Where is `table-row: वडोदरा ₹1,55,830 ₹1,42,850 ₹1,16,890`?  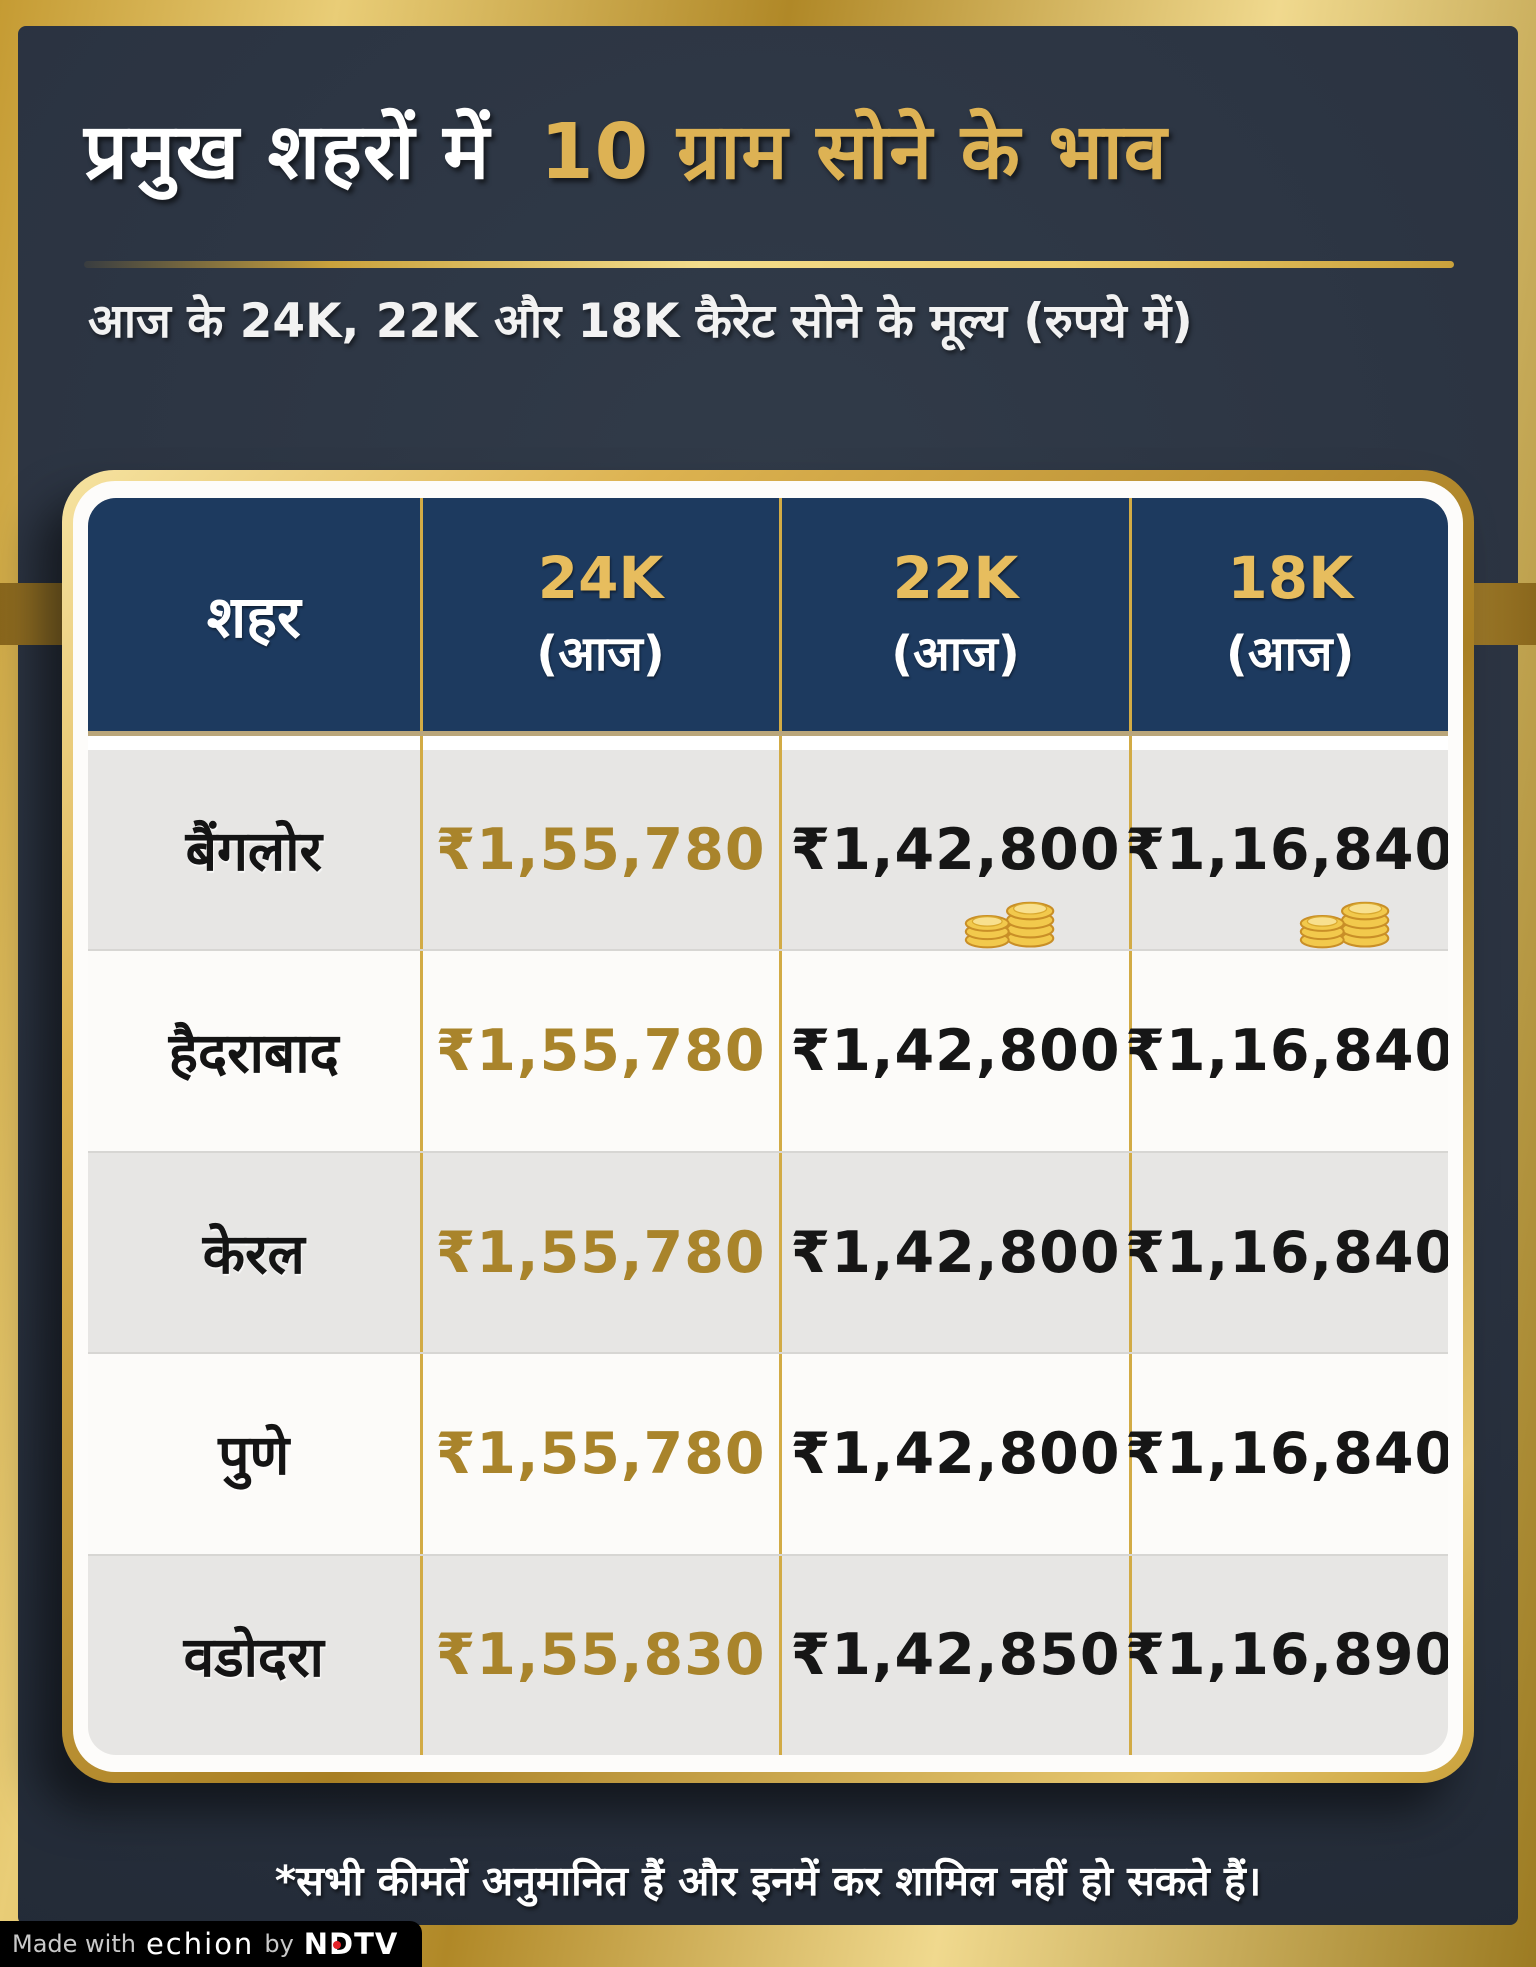
table-row: वडोदरा ₹1,55,830 ₹1,42,850 ₹1,16,890 is located at coordinates (768, 1654).